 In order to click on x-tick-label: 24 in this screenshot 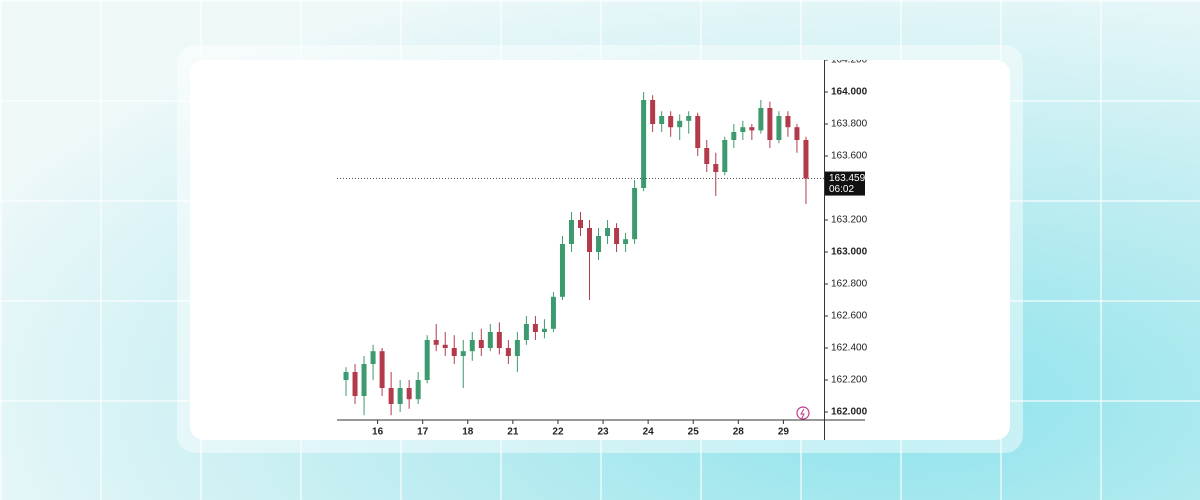, I will do `click(649, 432)`.